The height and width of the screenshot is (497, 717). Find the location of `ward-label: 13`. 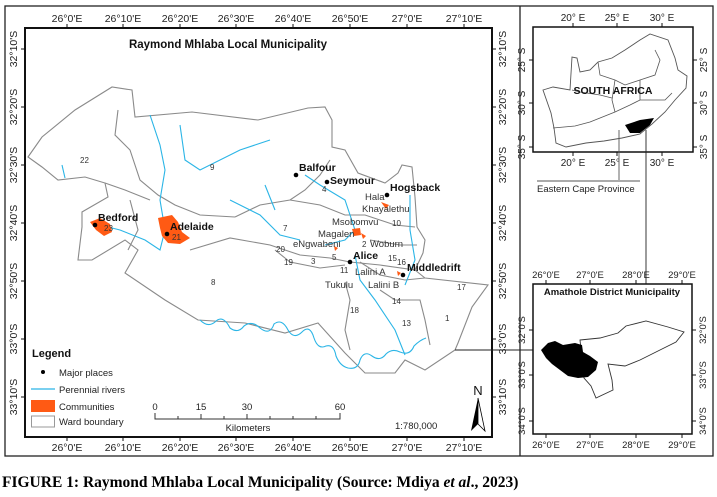

ward-label: 13 is located at coordinates (406, 323).